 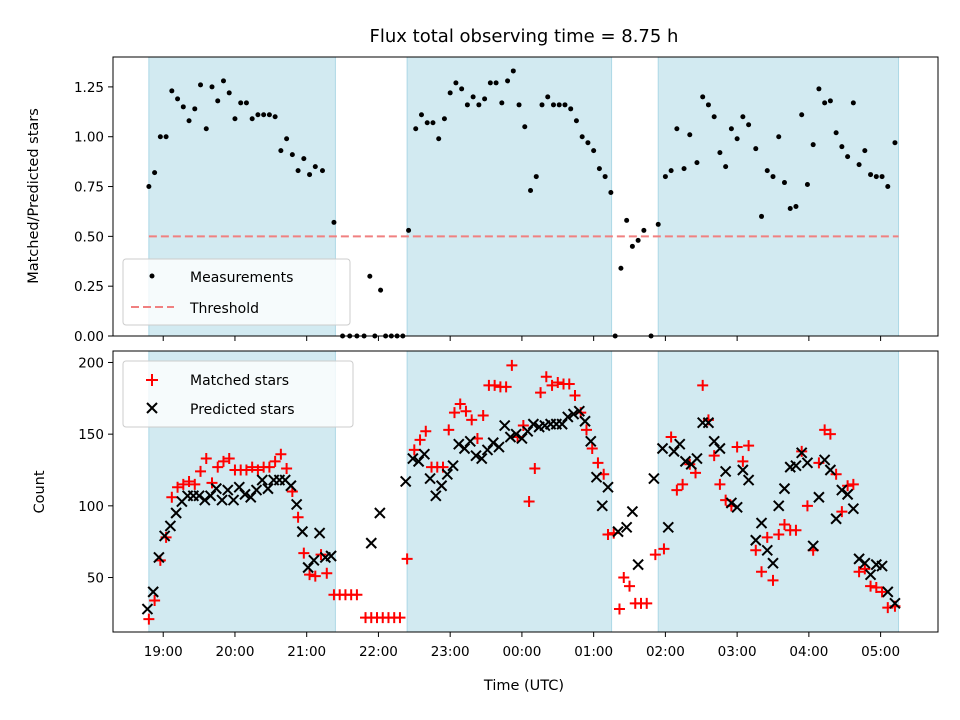 I want to click on y-tick-label: 1.25, so click(x=89, y=88).